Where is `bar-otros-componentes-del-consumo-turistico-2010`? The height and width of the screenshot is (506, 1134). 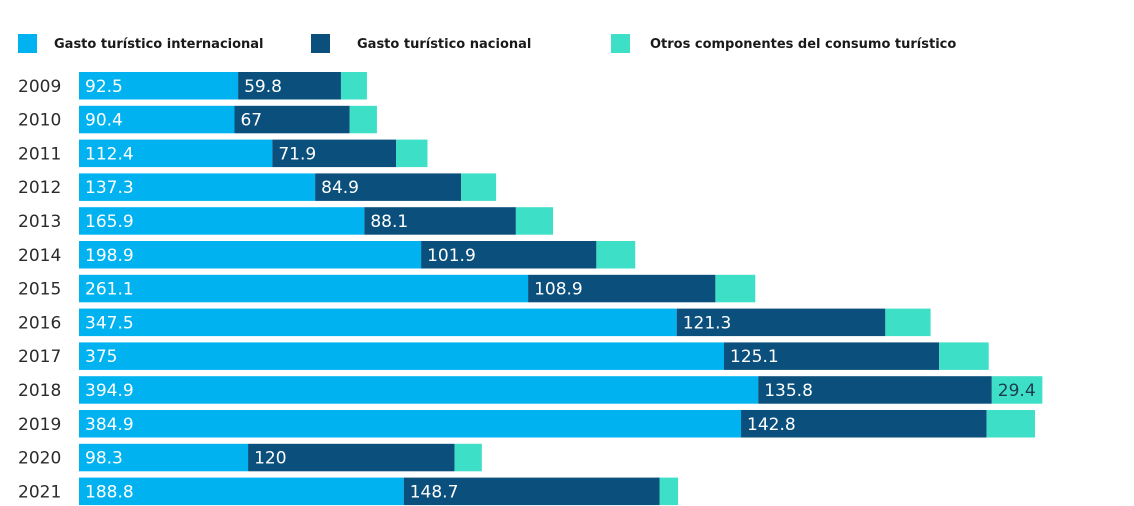
bar-otros-componentes-del-consumo-turistico-2010 is located at coordinates (363, 119).